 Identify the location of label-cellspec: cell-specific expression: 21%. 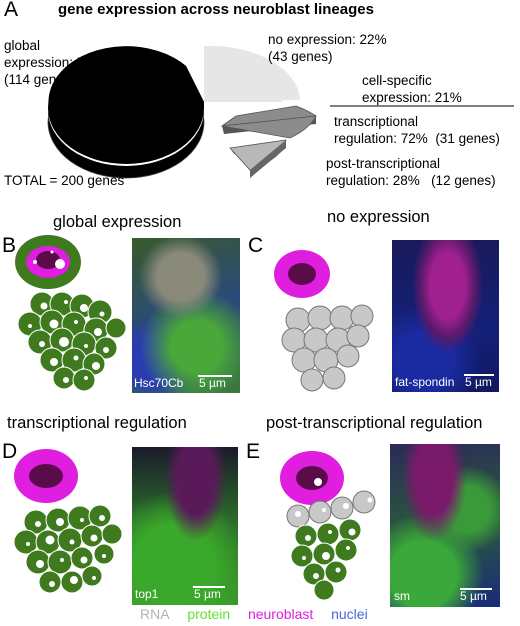
(412, 89).